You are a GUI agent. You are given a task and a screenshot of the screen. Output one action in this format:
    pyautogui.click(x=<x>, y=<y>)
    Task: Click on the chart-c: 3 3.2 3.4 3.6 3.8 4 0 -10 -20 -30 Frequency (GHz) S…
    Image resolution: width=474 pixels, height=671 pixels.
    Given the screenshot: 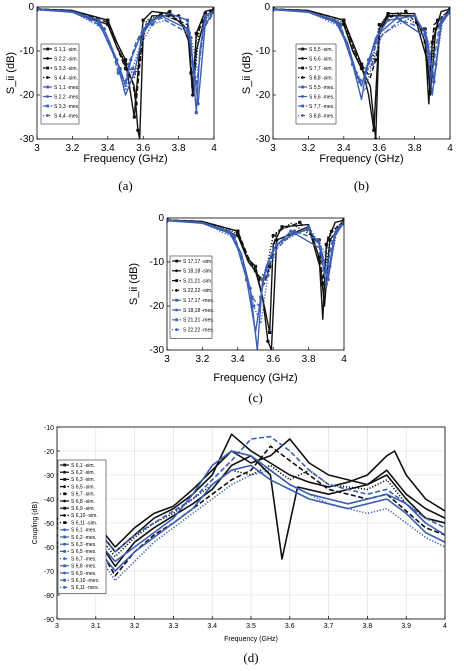 What is the action you would take?
    pyautogui.click(x=237, y=309)
    